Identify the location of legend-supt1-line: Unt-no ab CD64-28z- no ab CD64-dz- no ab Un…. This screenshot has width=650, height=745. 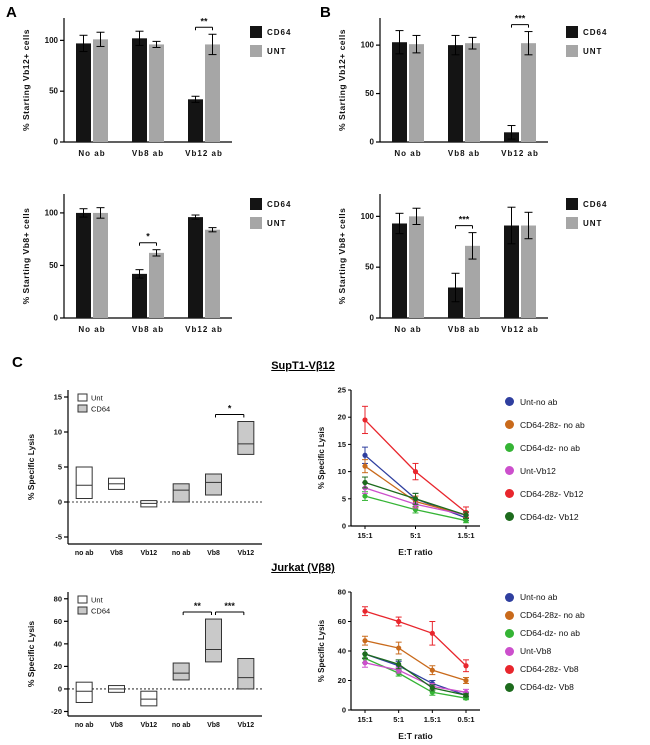
(545, 459).